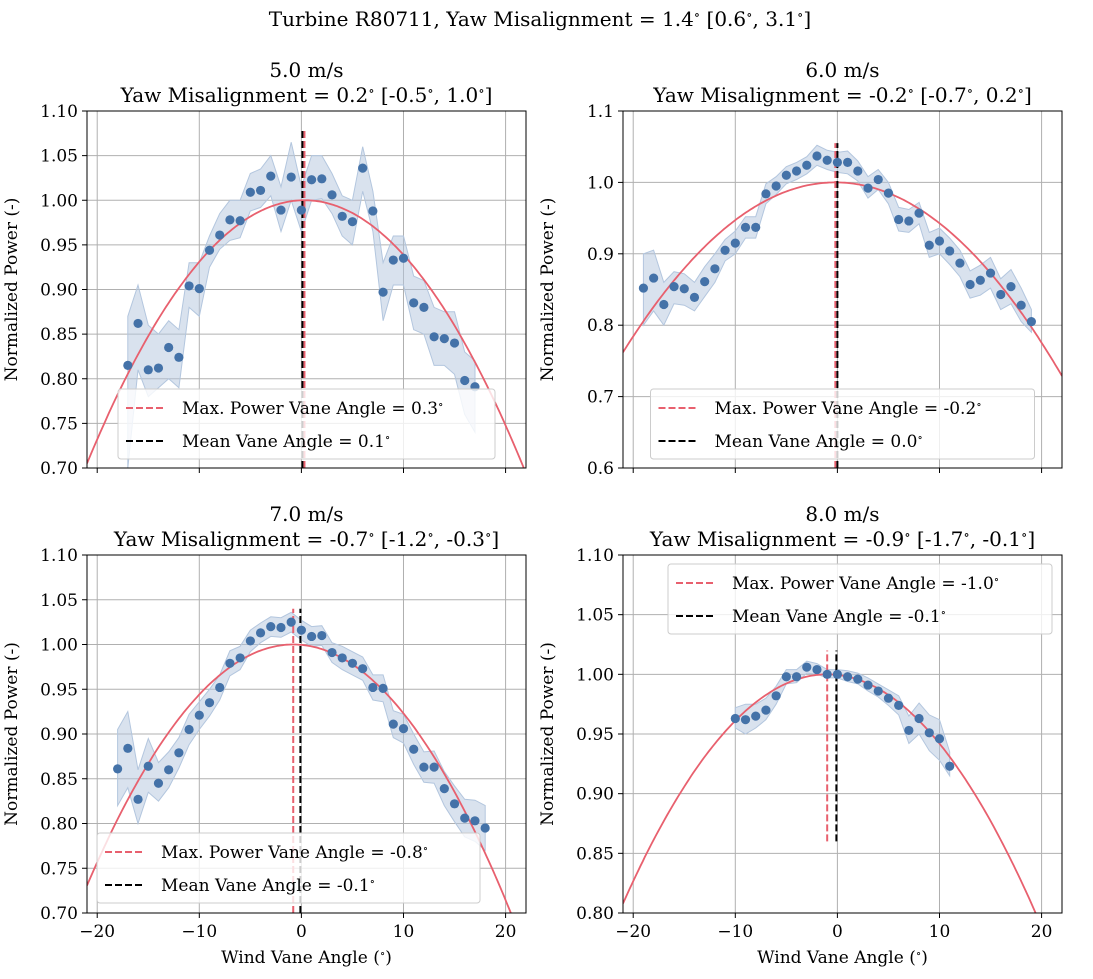 The image size is (1093, 979). I want to click on confidence-band, so click(837, 239).